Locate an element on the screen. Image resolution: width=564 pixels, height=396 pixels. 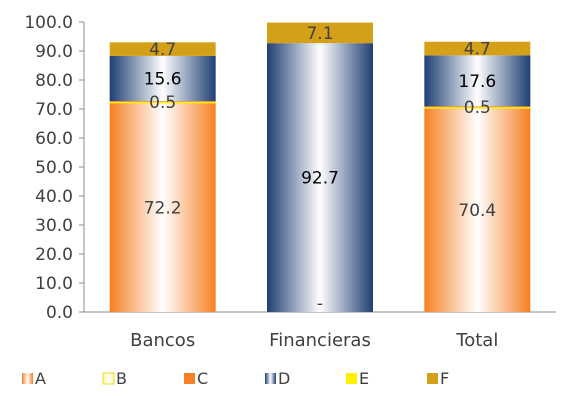
y-tick-label: 10.0 is located at coordinates (54, 284).